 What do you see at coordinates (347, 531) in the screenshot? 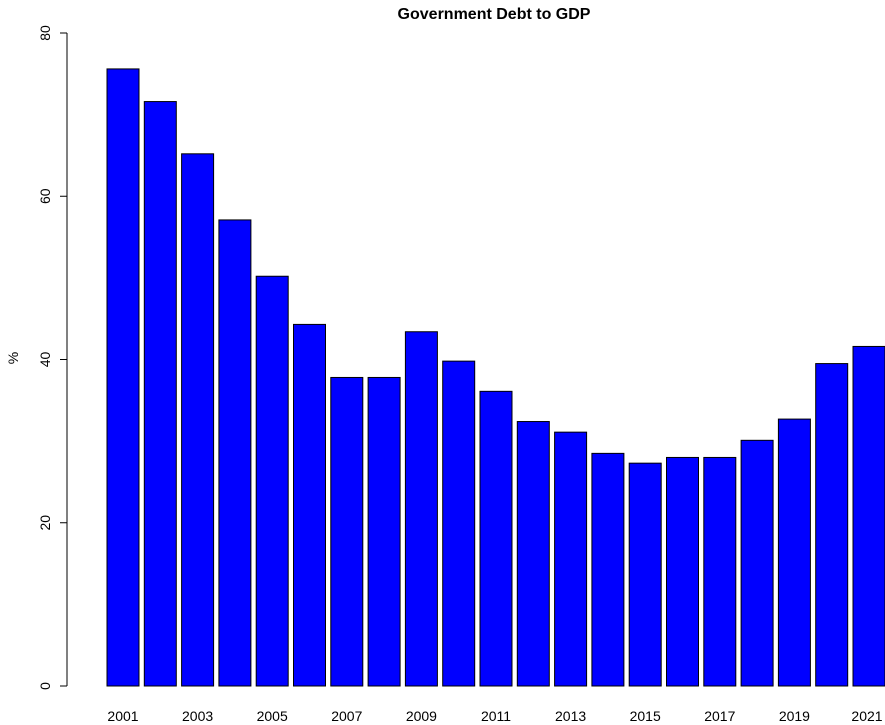
I see `bar-2007` at bounding box center [347, 531].